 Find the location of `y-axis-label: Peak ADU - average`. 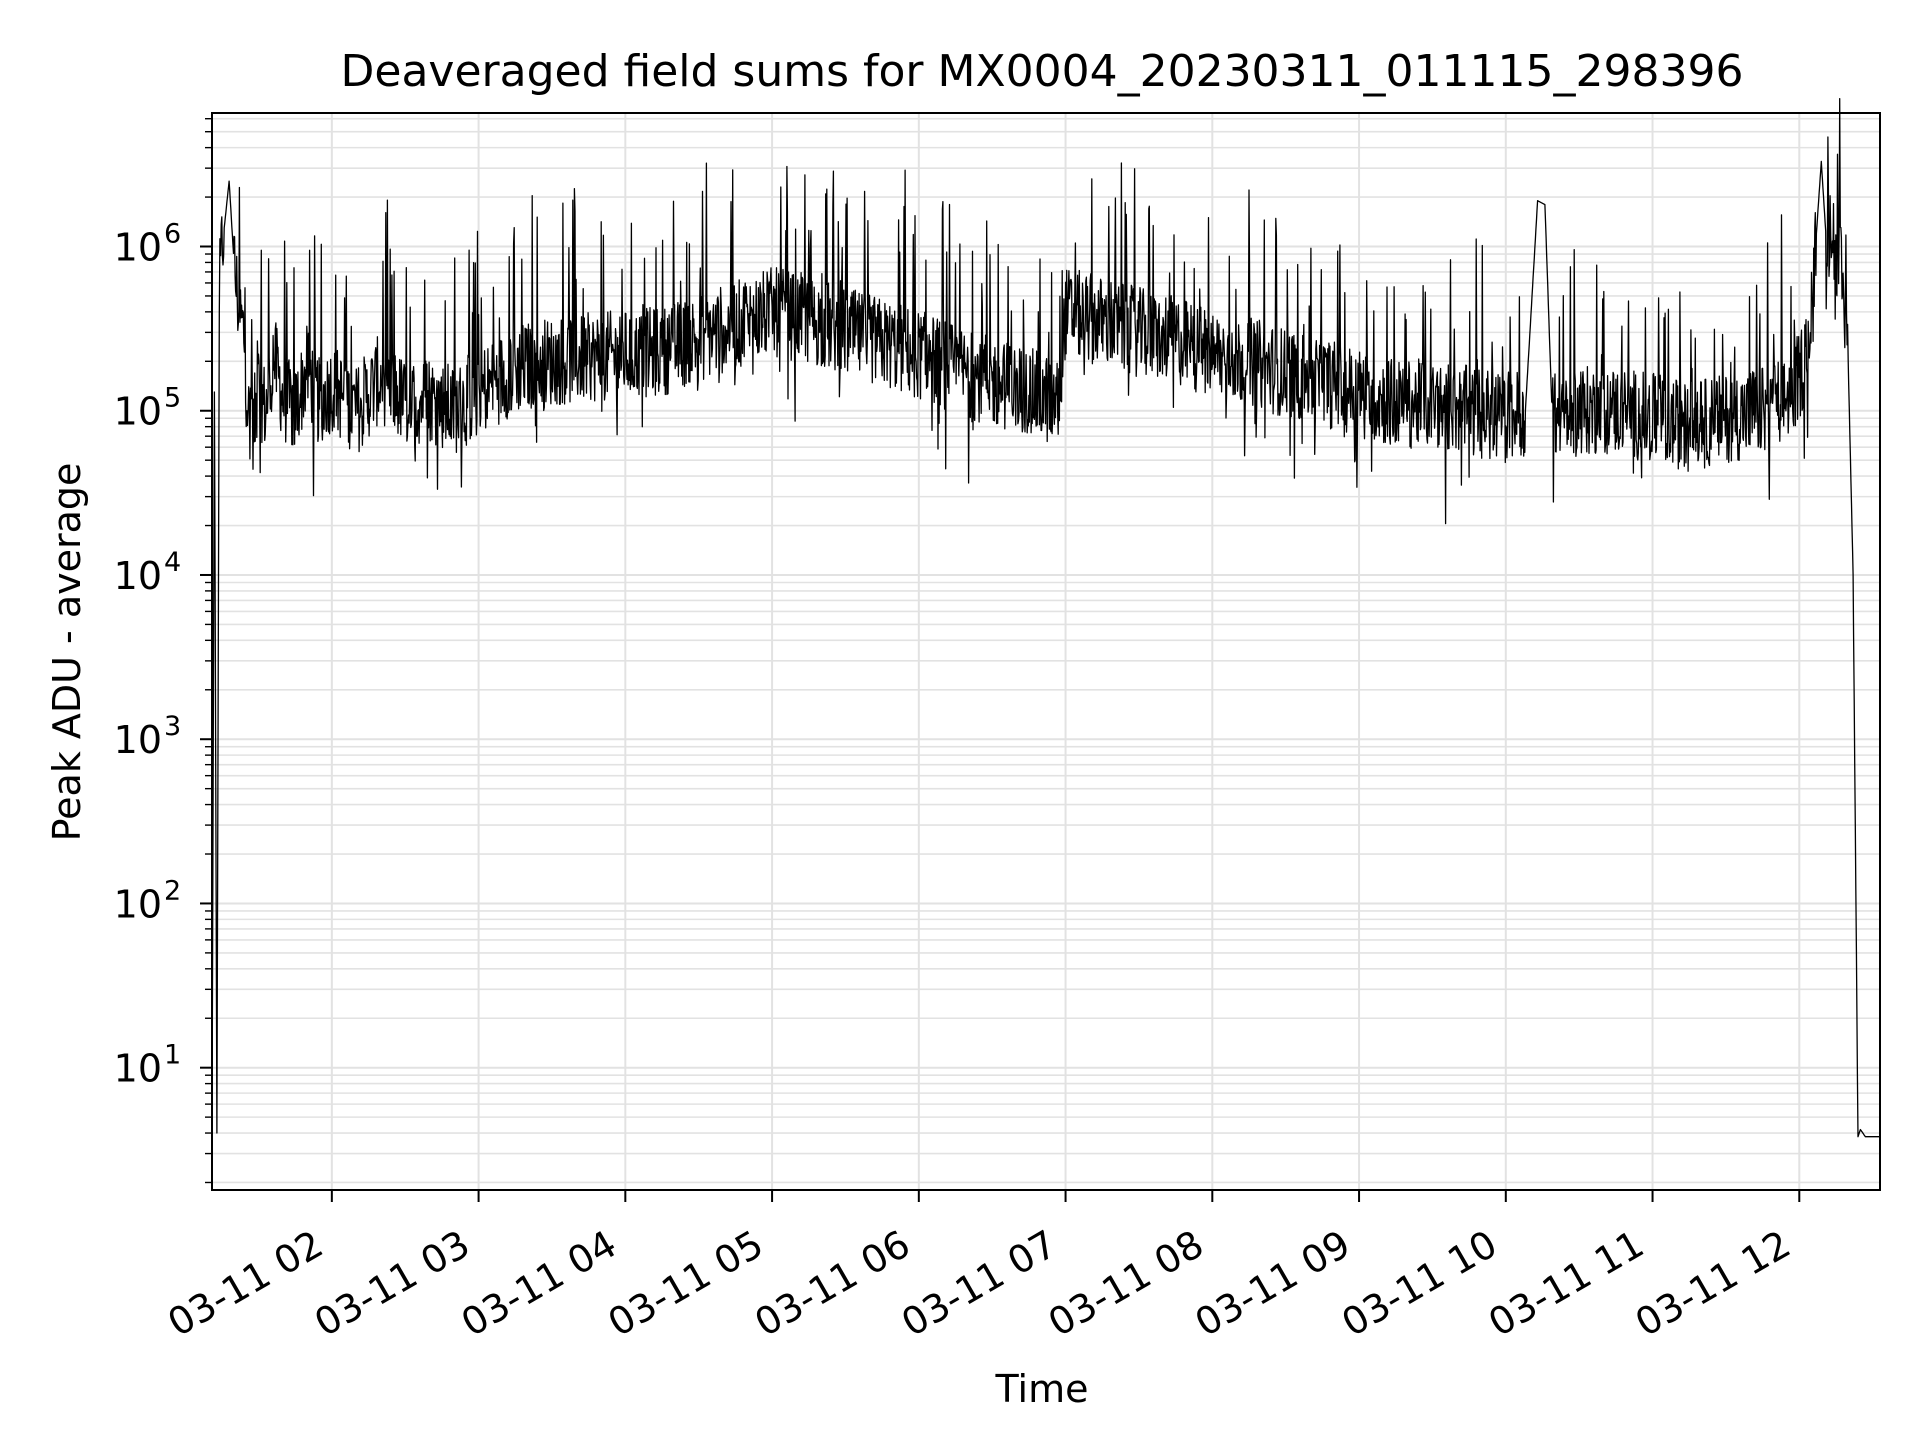

y-axis-label: Peak ADU - average is located at coordinates (67, 652).